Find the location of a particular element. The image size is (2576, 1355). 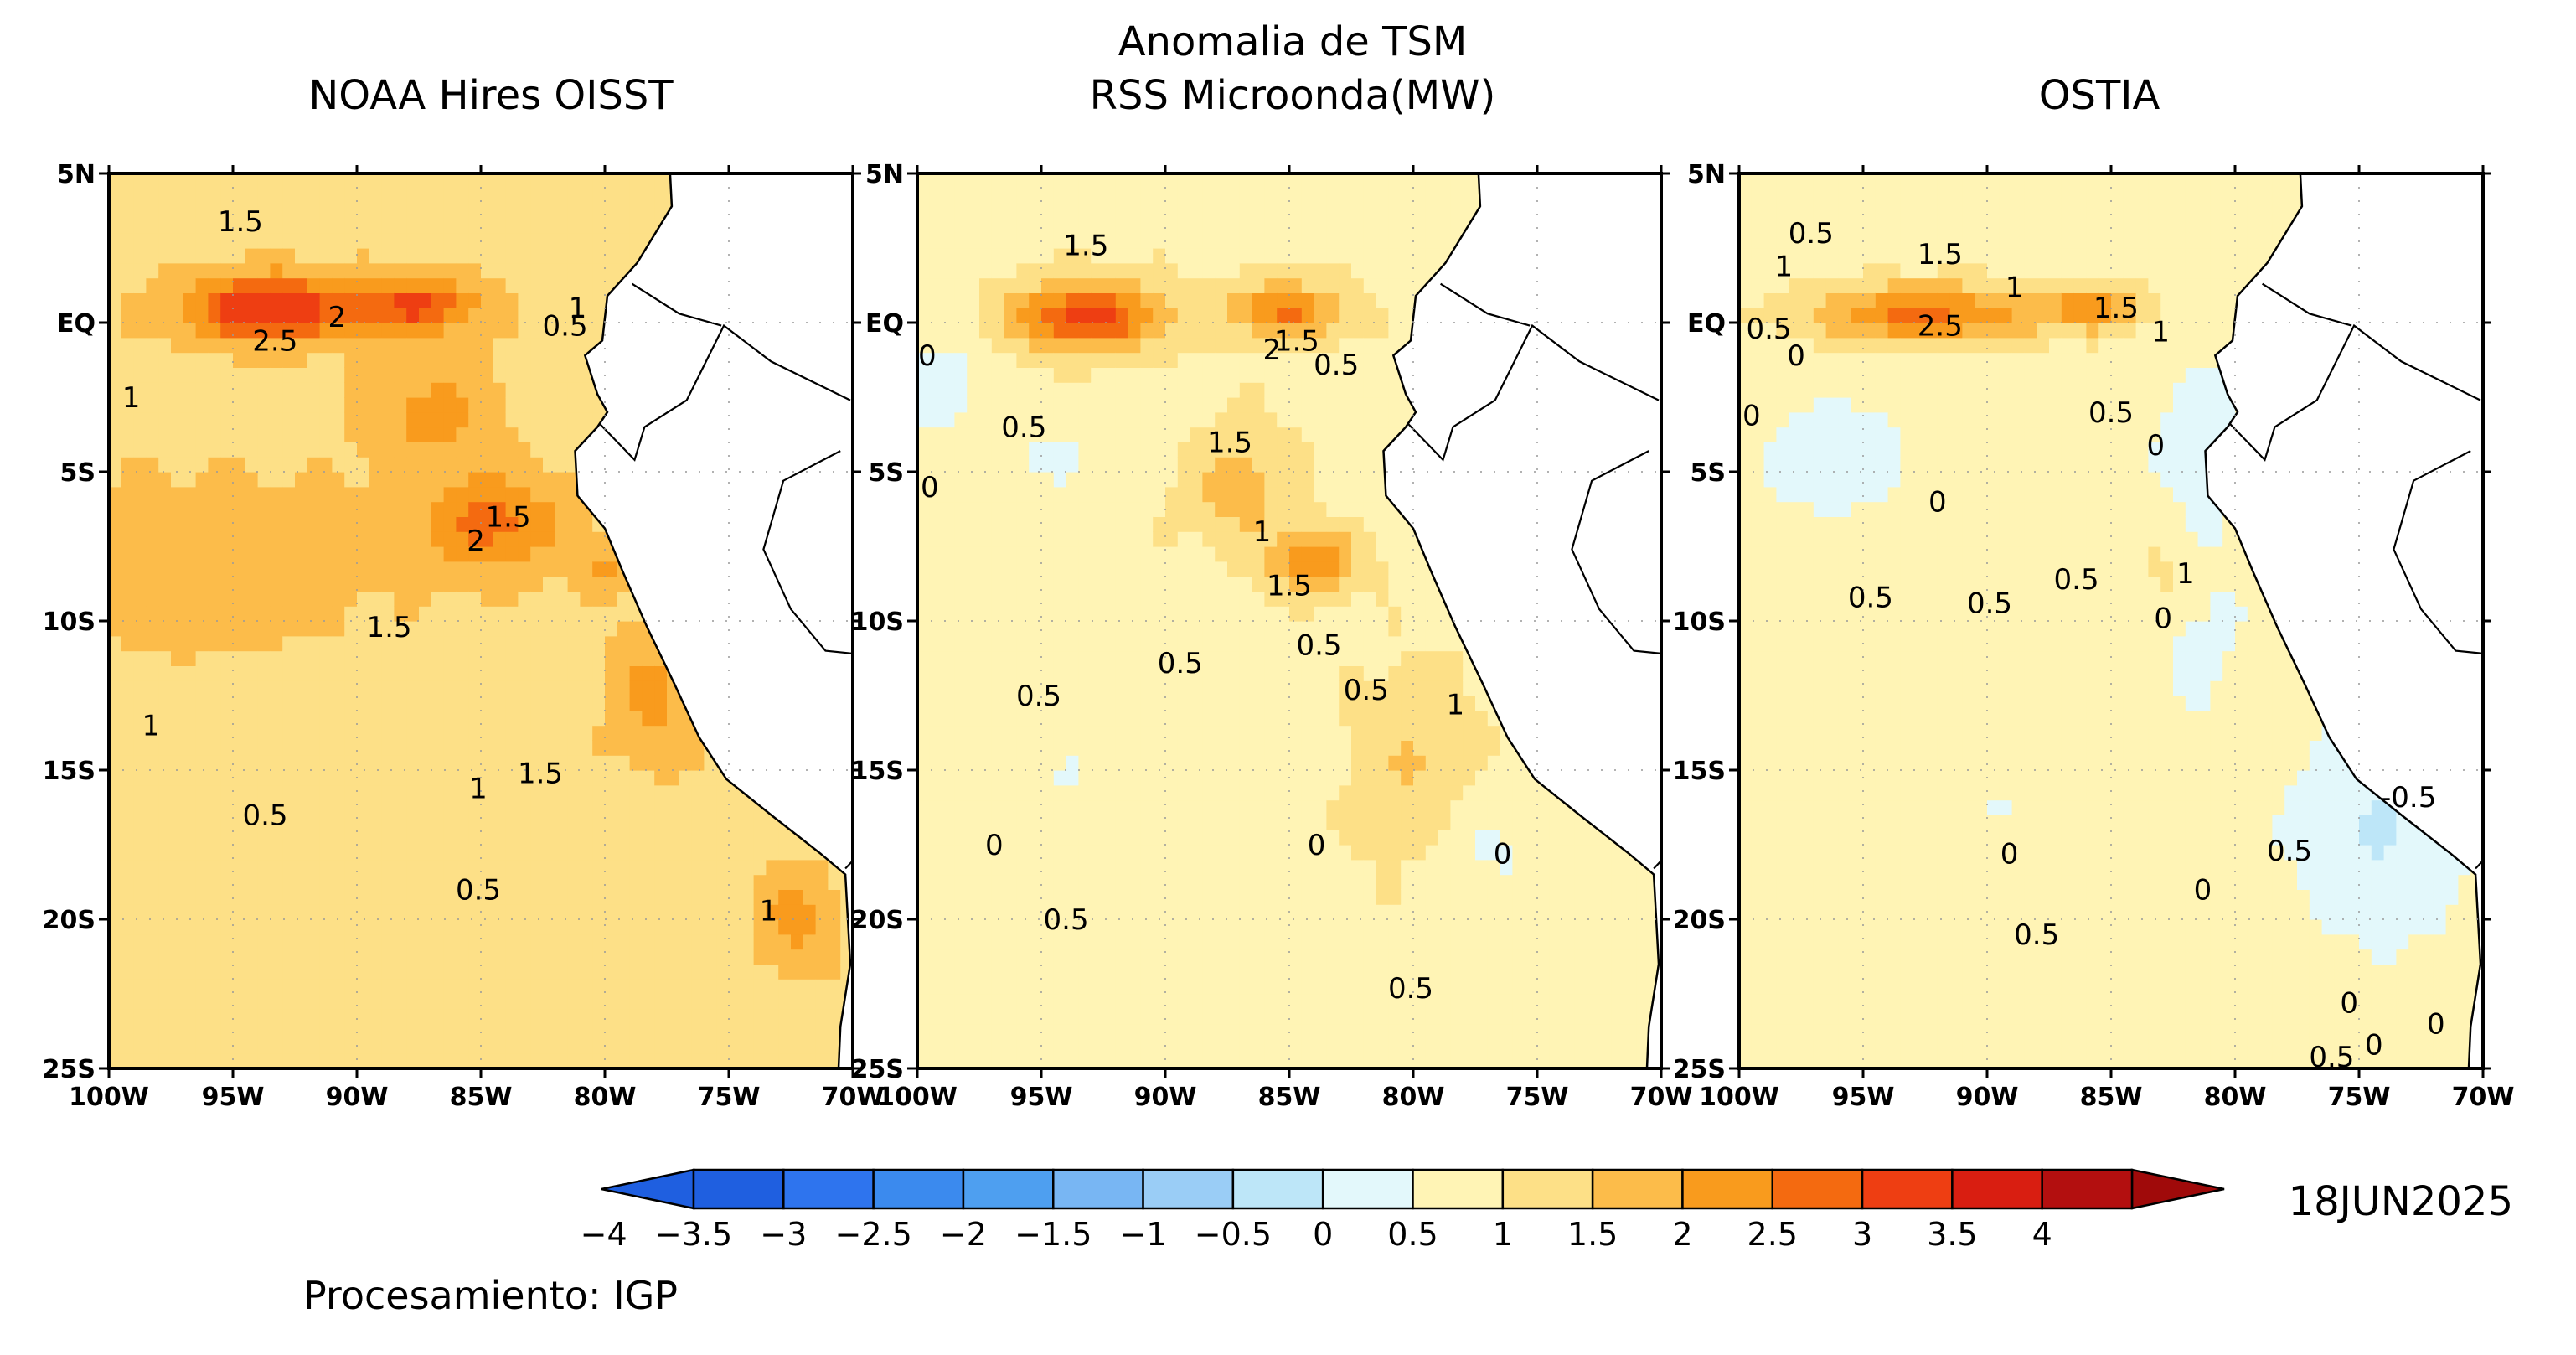

colorbar-level-label: 3.5 is located at coordinates (1952, 1234).